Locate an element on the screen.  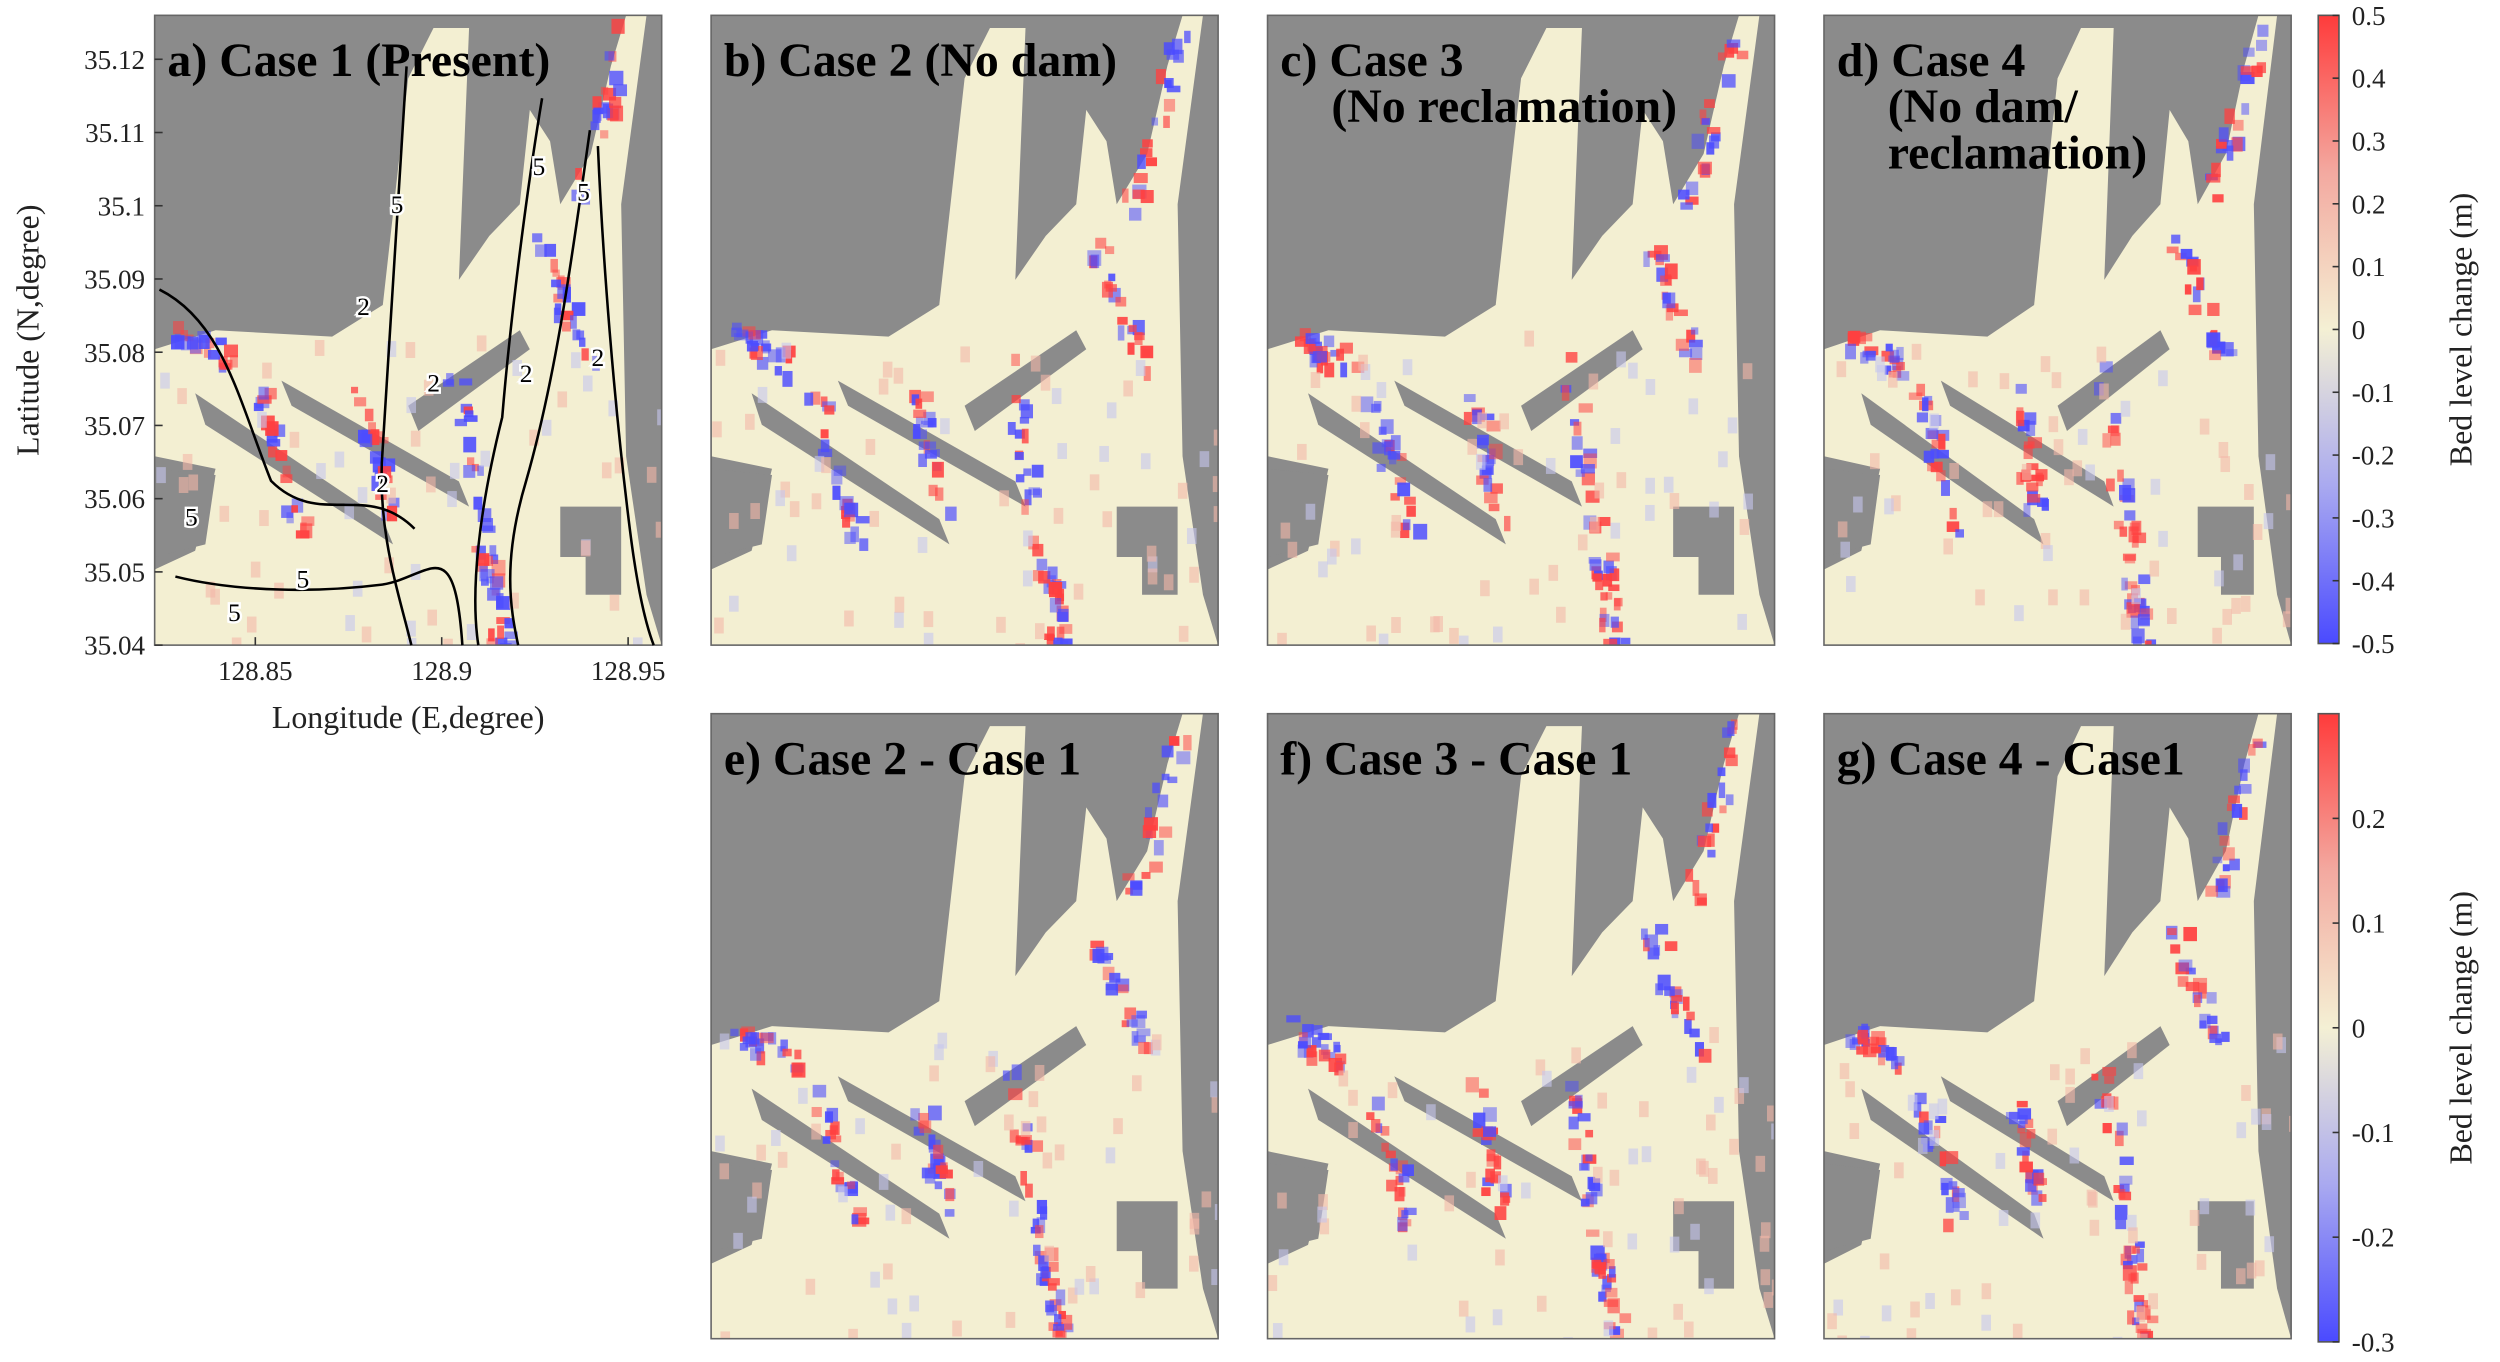
contour-label: 5 is located at coordinates (303, 579).